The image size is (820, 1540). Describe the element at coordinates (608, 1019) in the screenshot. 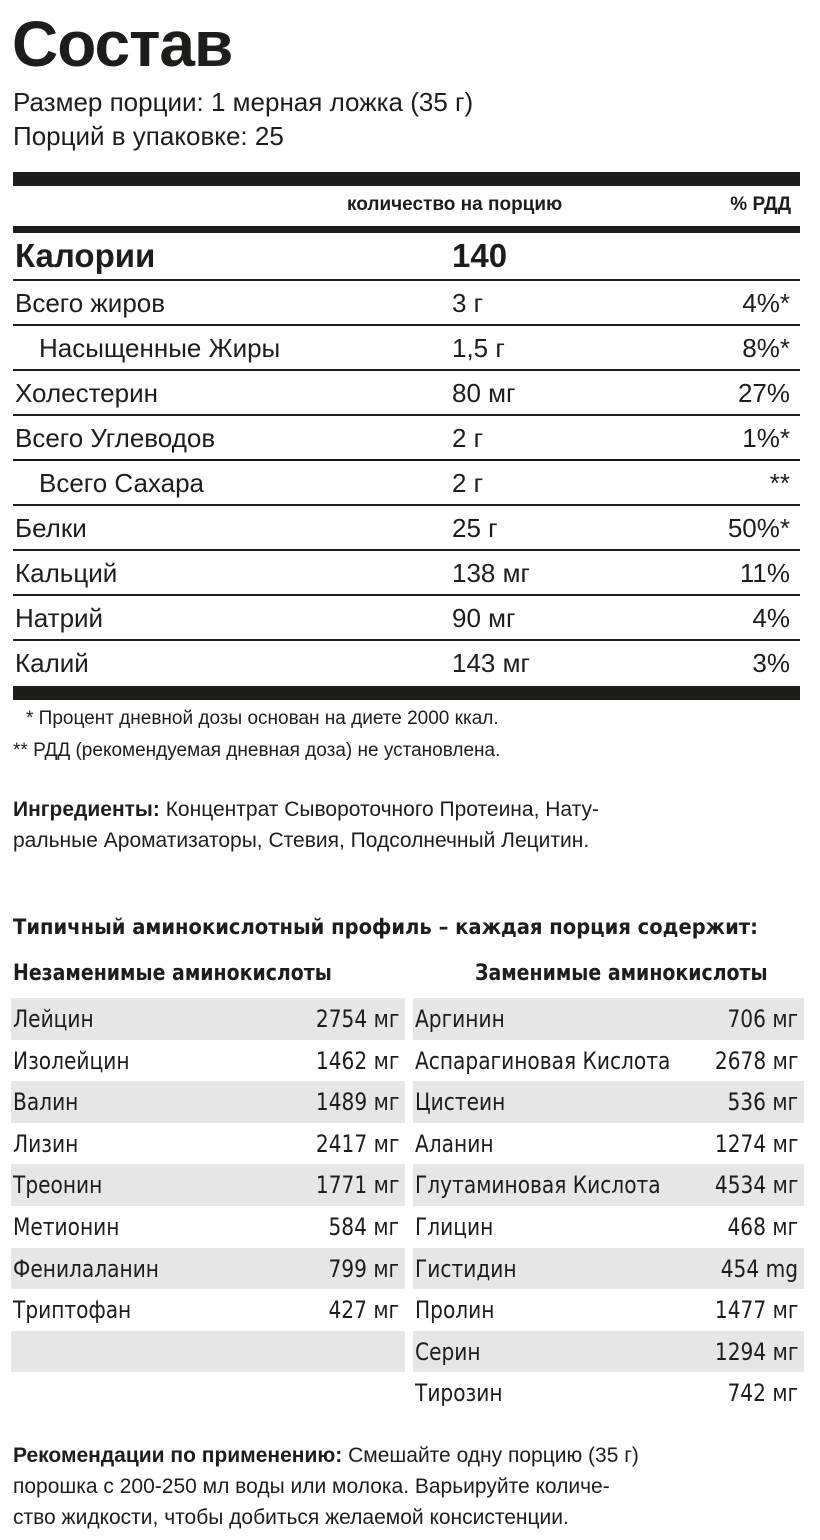

I see `amino-row: Аргинин 706 мг` at that location.